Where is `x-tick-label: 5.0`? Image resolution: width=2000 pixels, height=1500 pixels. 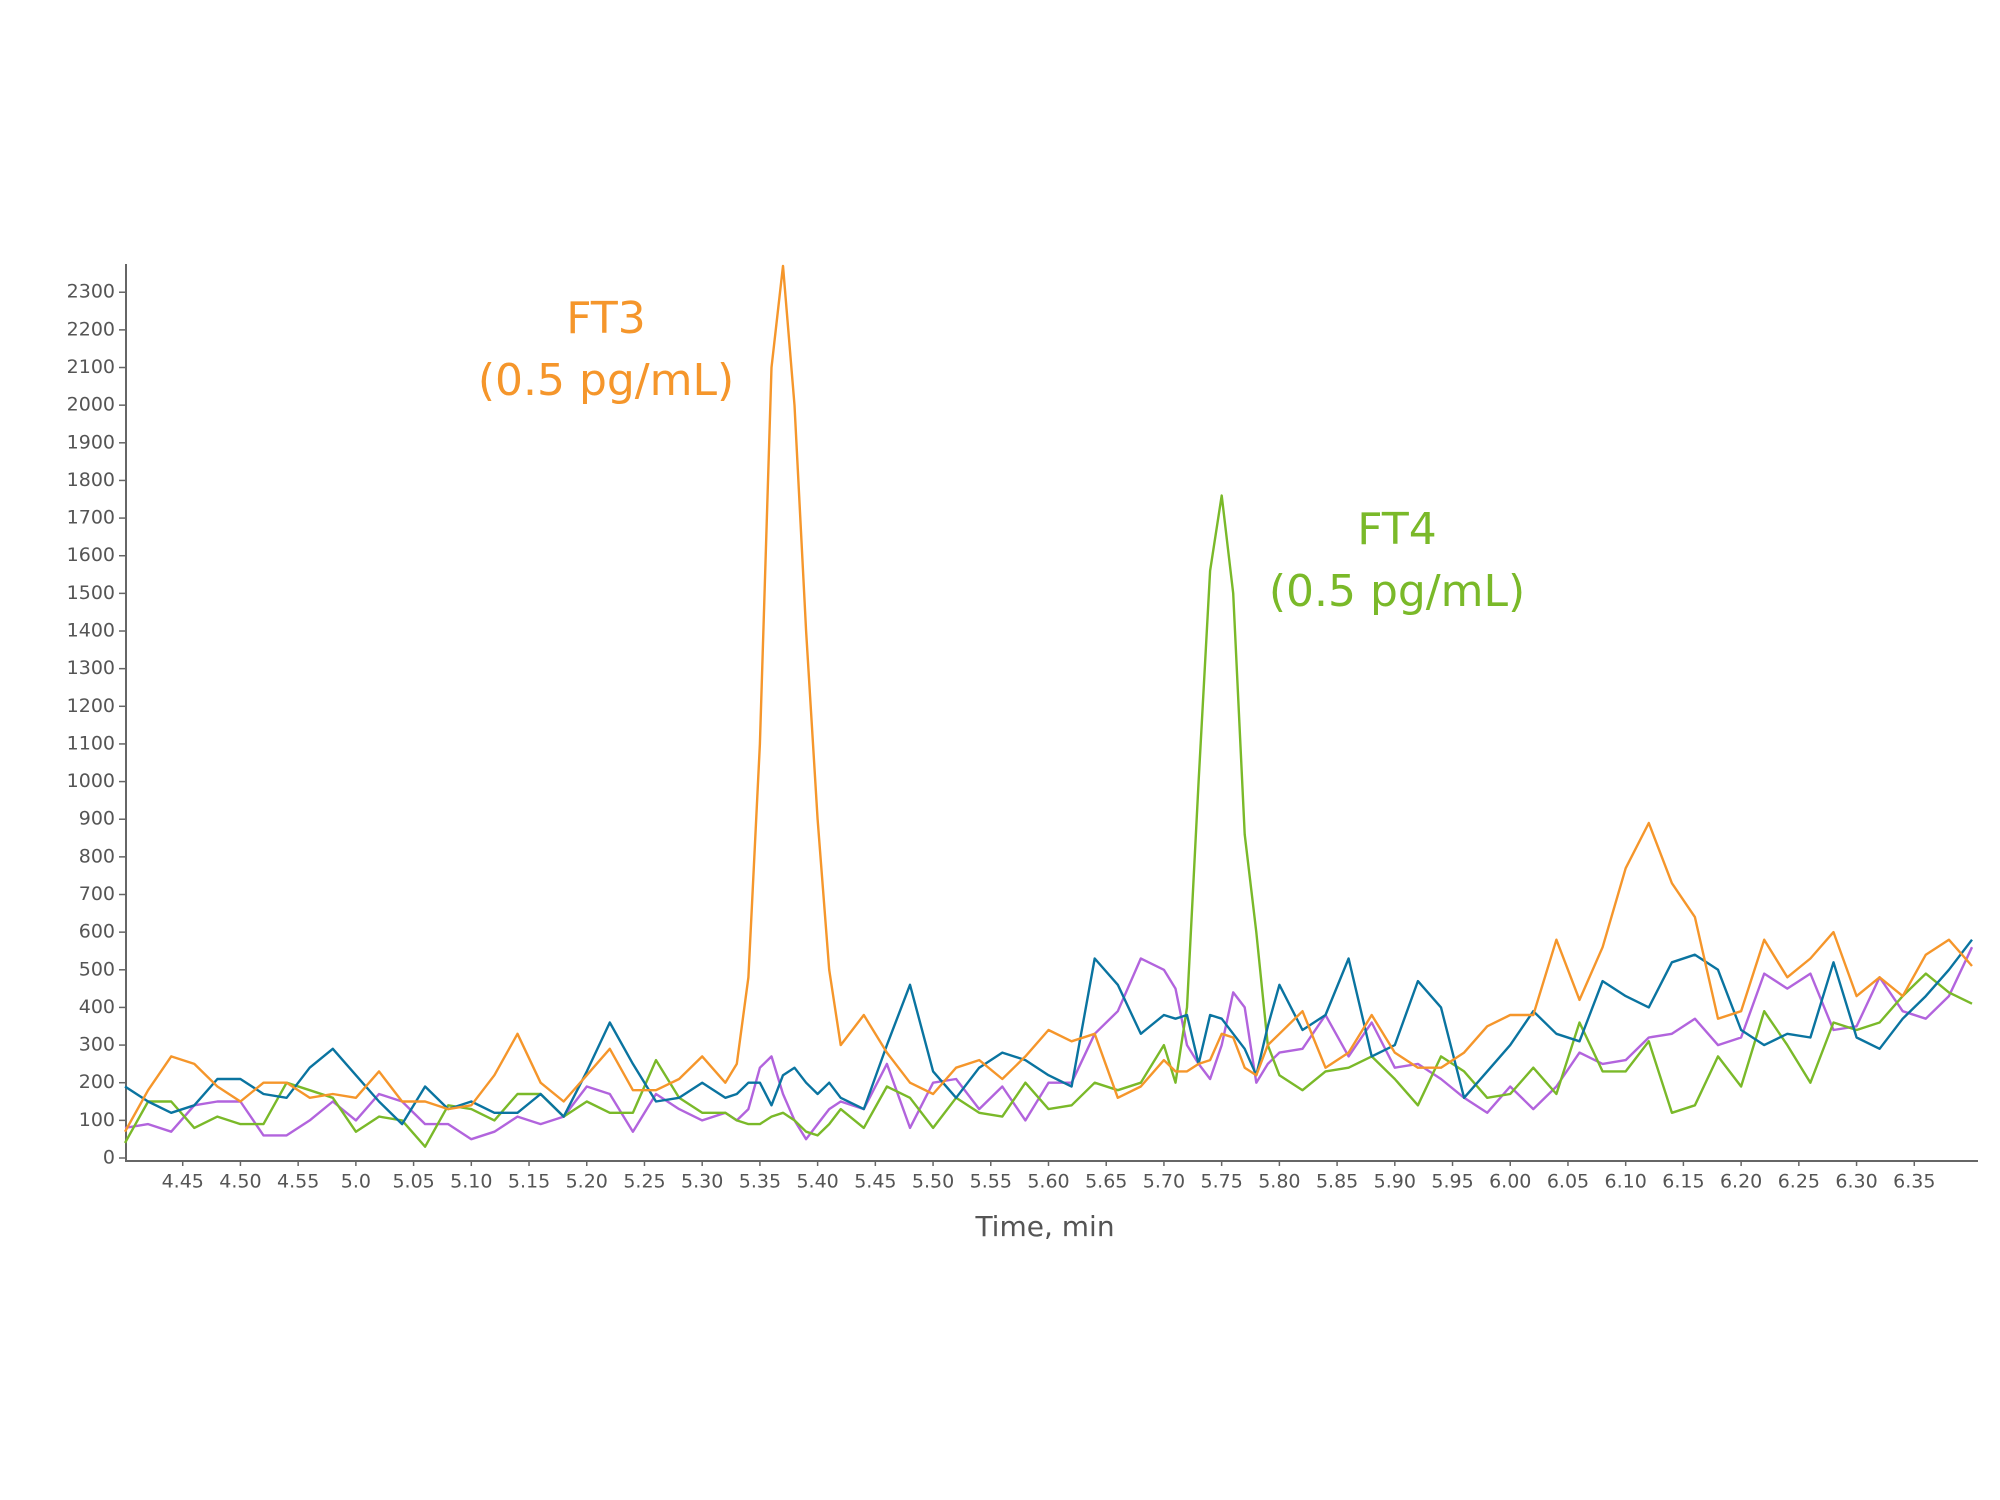 x-tick-label: 5.0 is located at coordinates (356, 1182).